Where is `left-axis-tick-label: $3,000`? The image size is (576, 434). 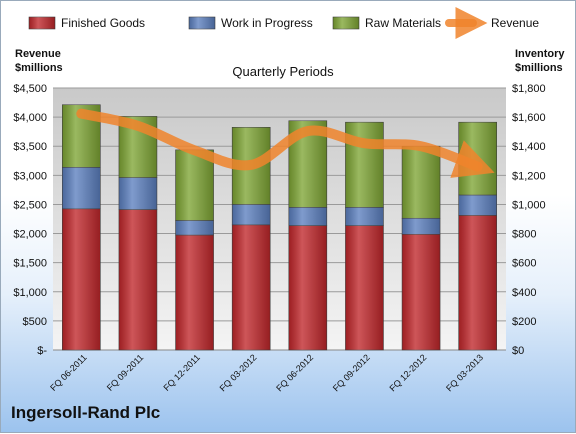 left-axis-tick-label: $3,000 is located at coordinates (30, 176).